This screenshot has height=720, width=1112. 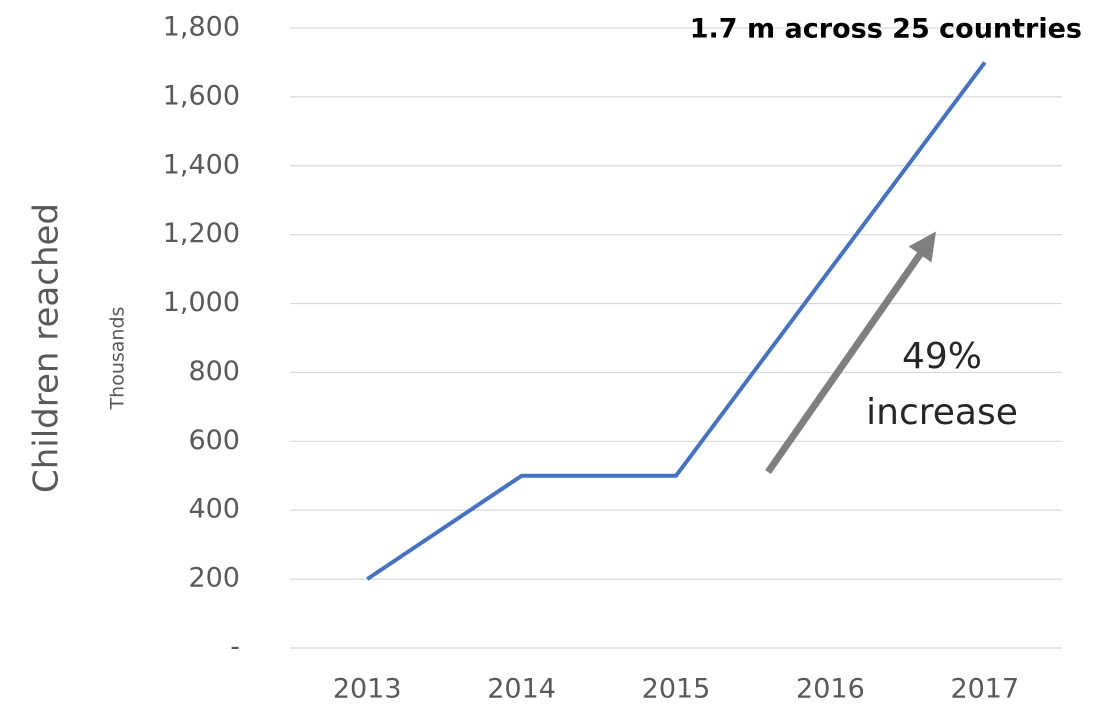 I want to click on y-tick-label: 1,600, so click(x=201, y=95).